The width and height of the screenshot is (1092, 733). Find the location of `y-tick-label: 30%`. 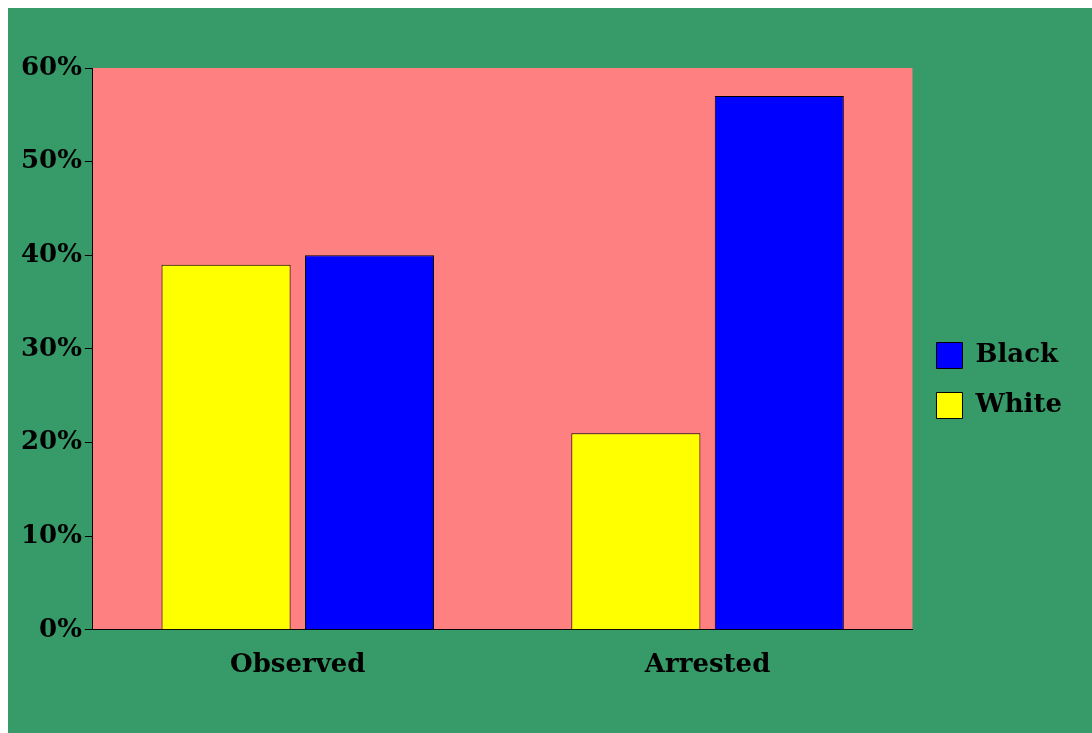

y-tick-label: 30% is located at coordinates (52, 346).